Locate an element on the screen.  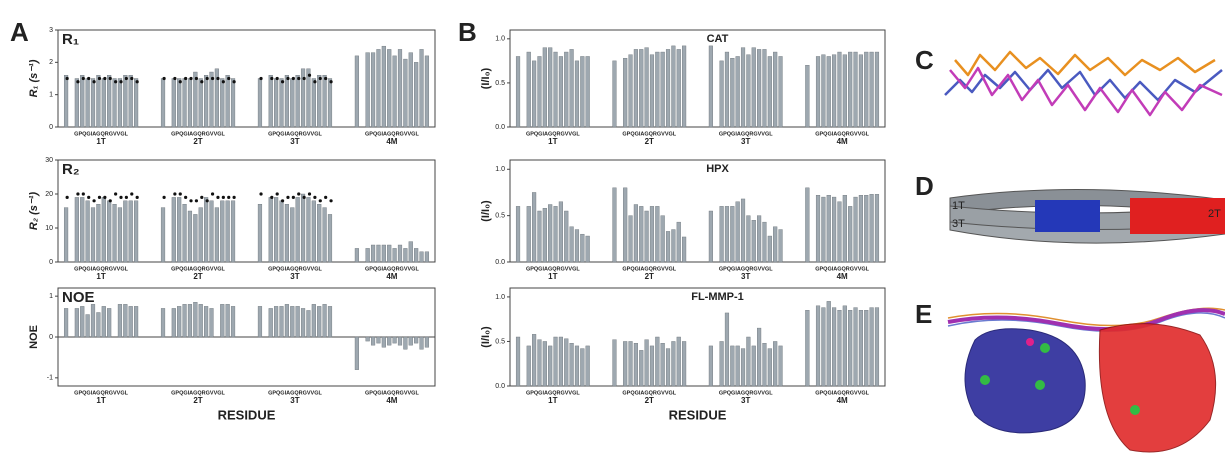
y-tick-label: -1 is located at coordinates (50, 378).